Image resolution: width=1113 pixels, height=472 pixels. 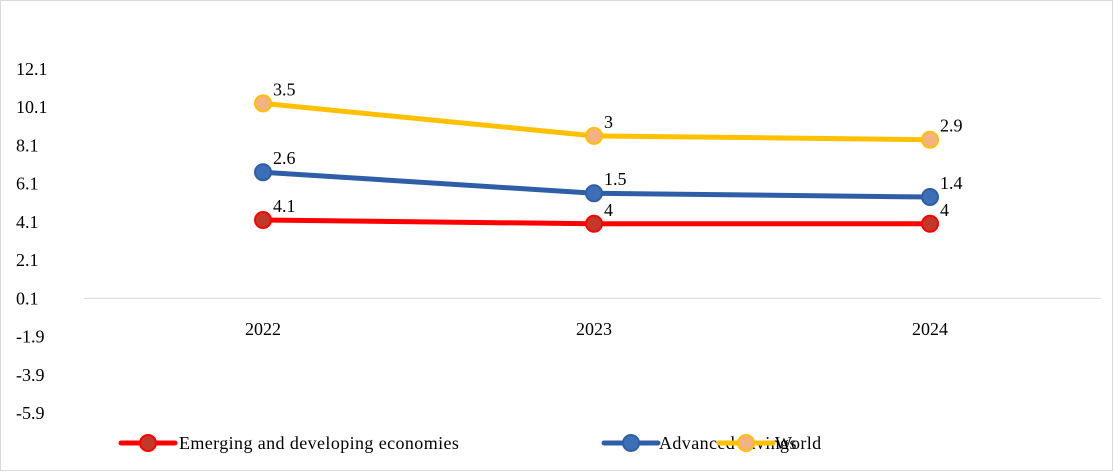 I want to click on x-tick-label: 2022, so click(x=263, y=329).